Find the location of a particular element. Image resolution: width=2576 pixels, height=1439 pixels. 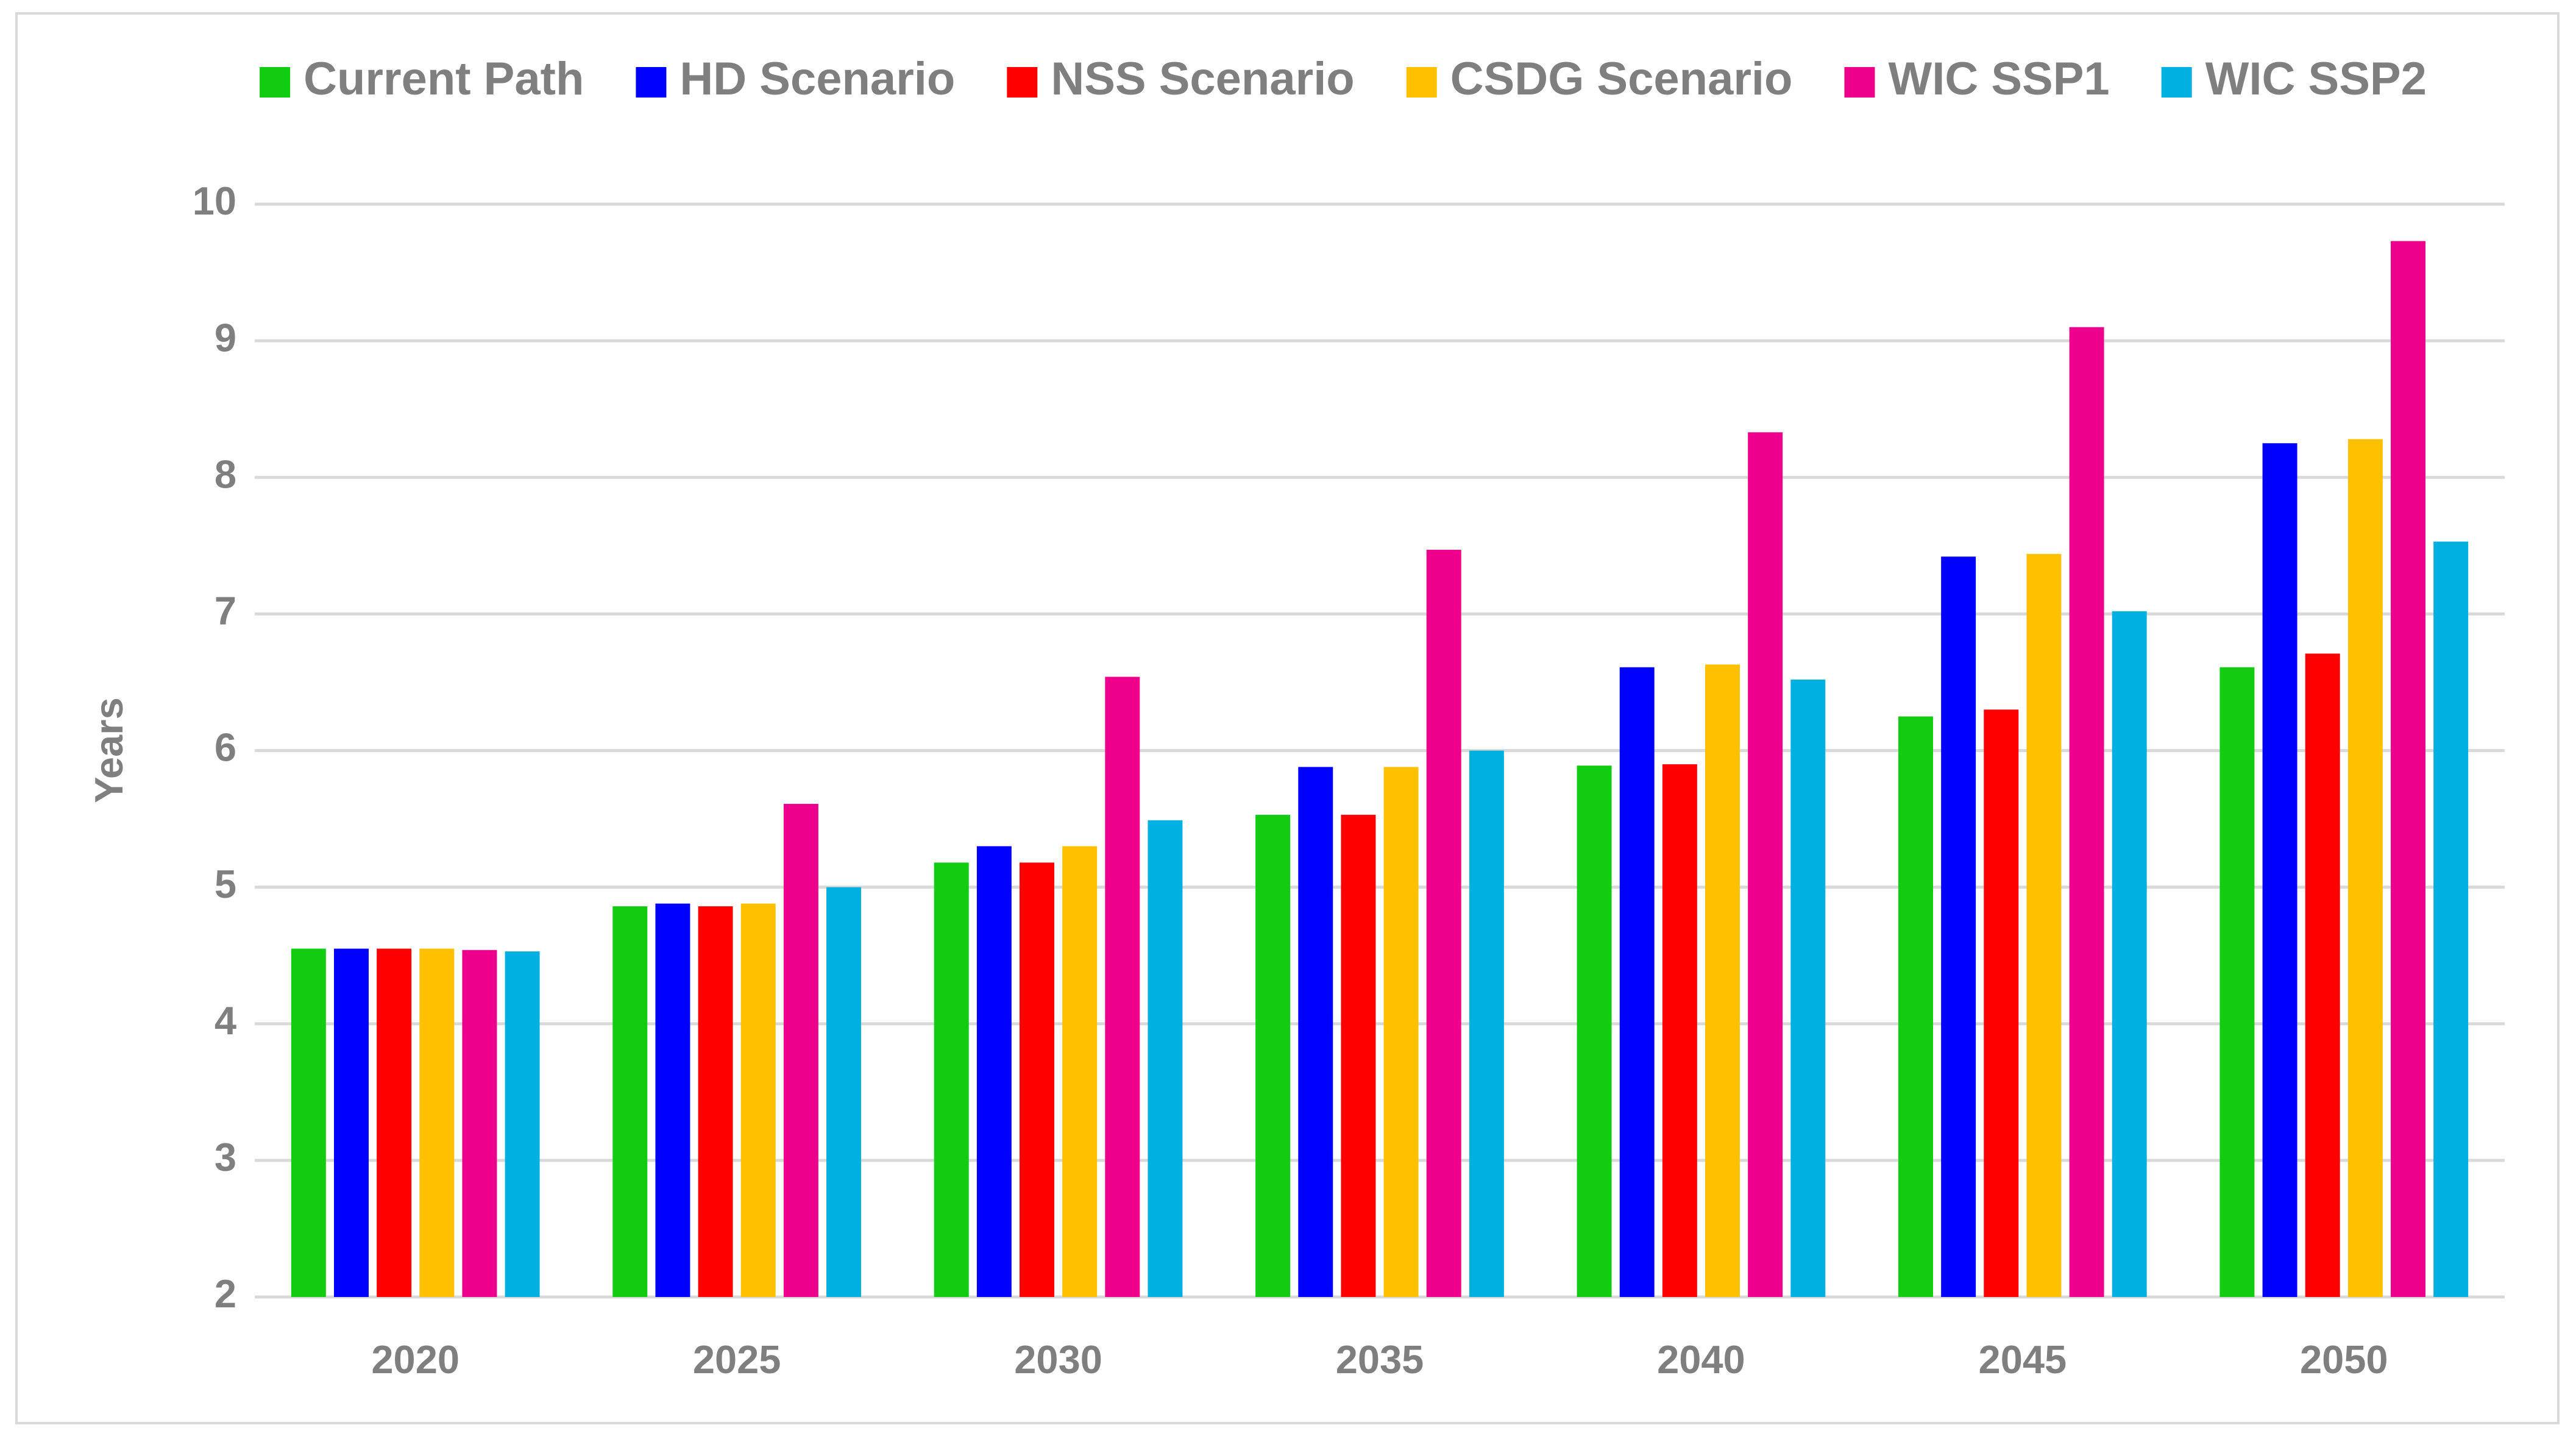

x-tick-label: 2020 is located at coordinates (415, 1359).